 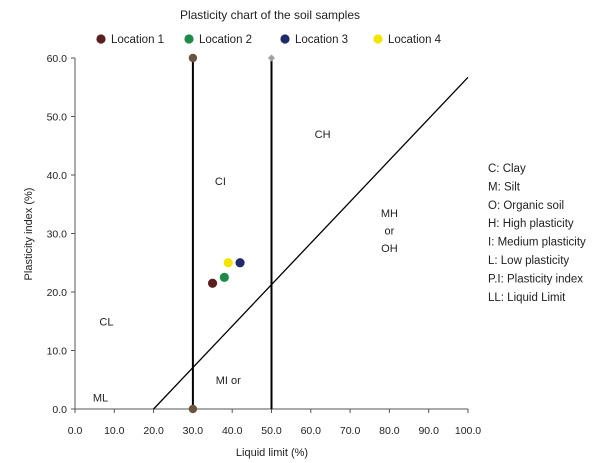 What do you see at coordinates (153, 431) in the screenshot?
I see `x-tick-label: 20.0` at bounding box center [153, 431].